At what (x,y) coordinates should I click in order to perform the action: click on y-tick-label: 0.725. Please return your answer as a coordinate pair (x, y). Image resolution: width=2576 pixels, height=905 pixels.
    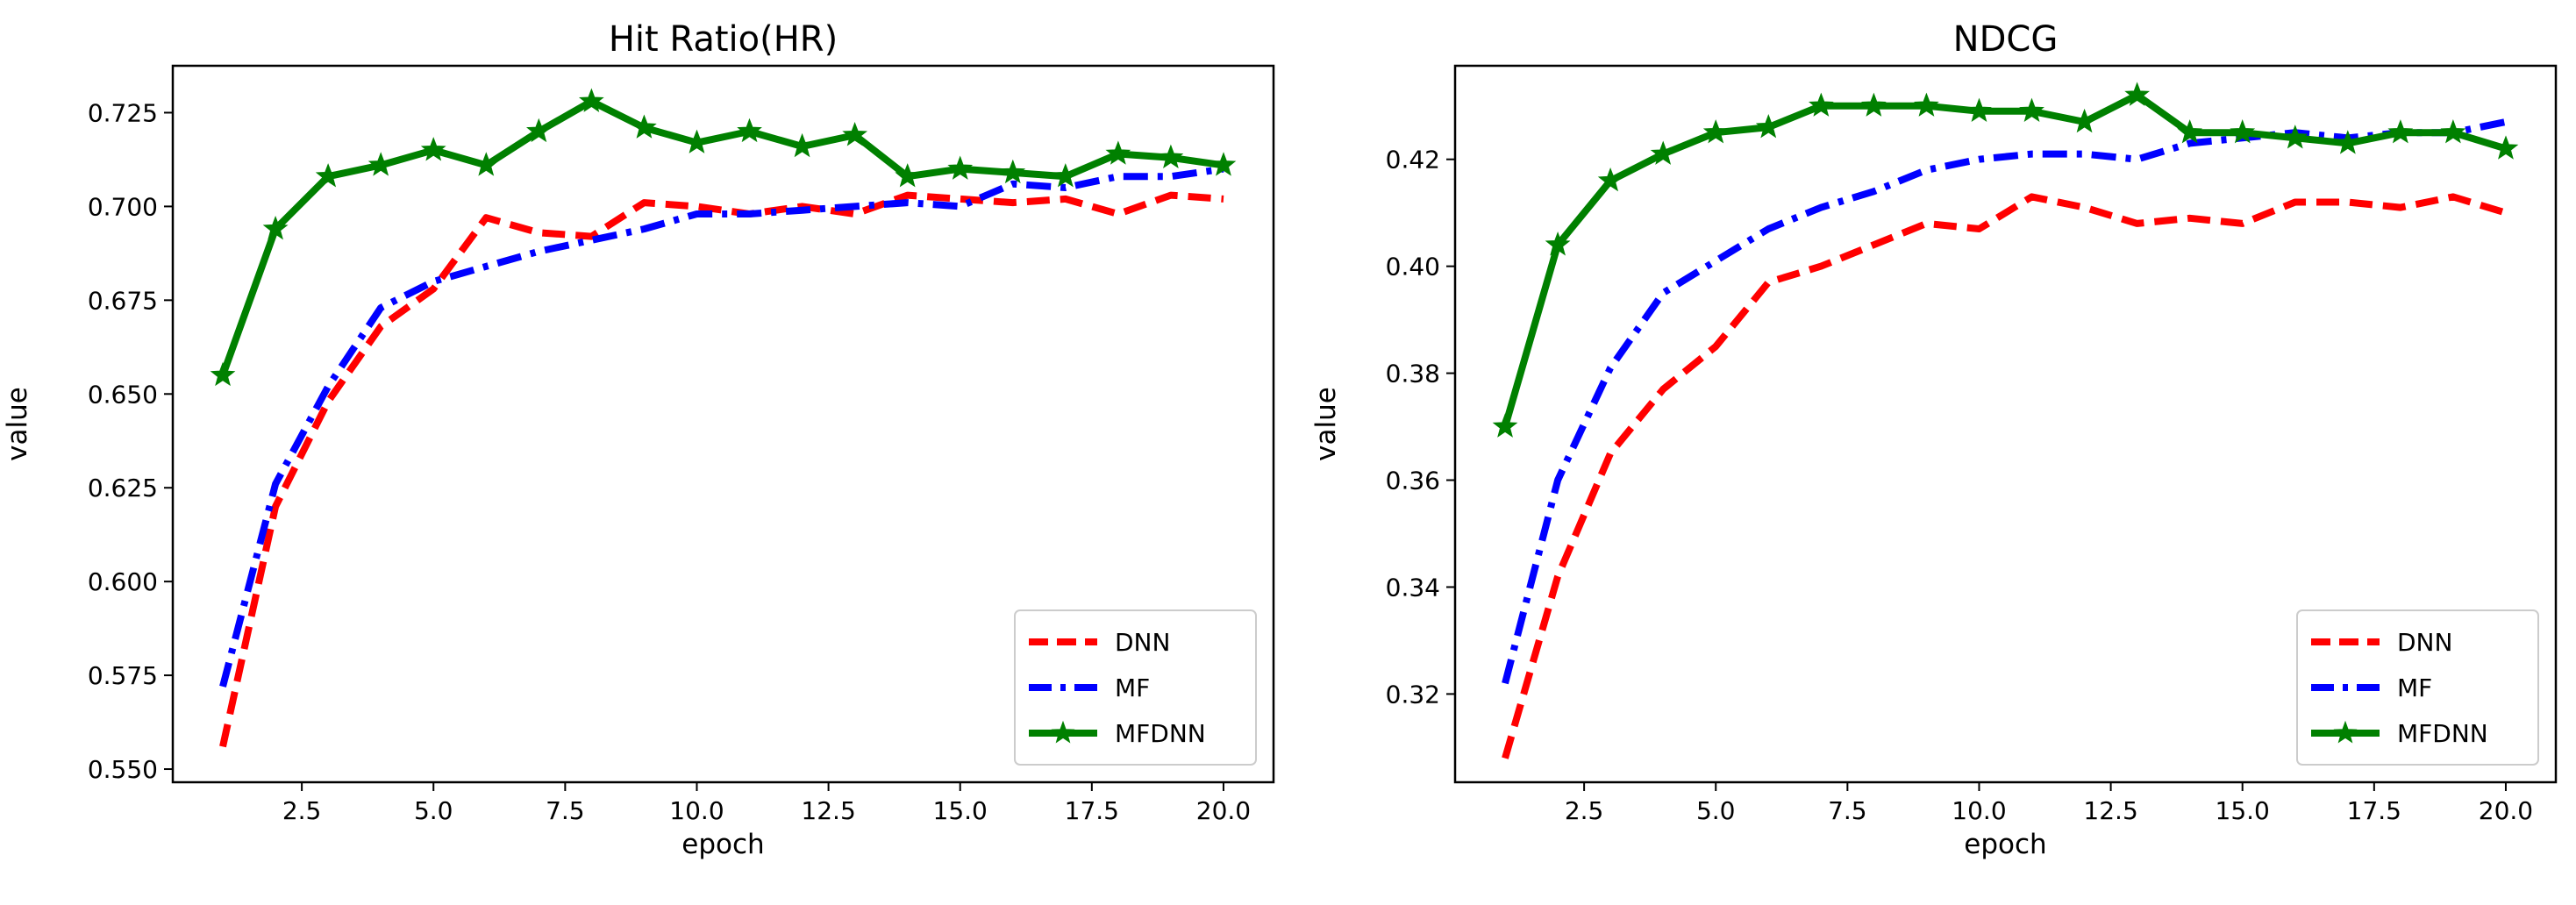
    Looking at the image, I should click on (123, 113).